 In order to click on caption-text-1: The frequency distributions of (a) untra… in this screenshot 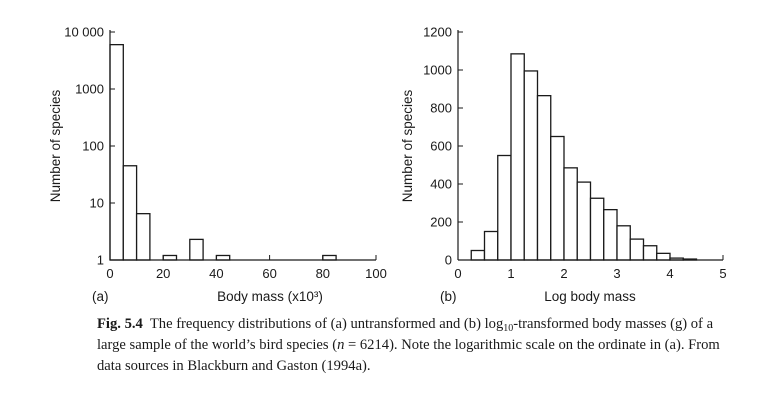, I will do `click(326, 324)`.